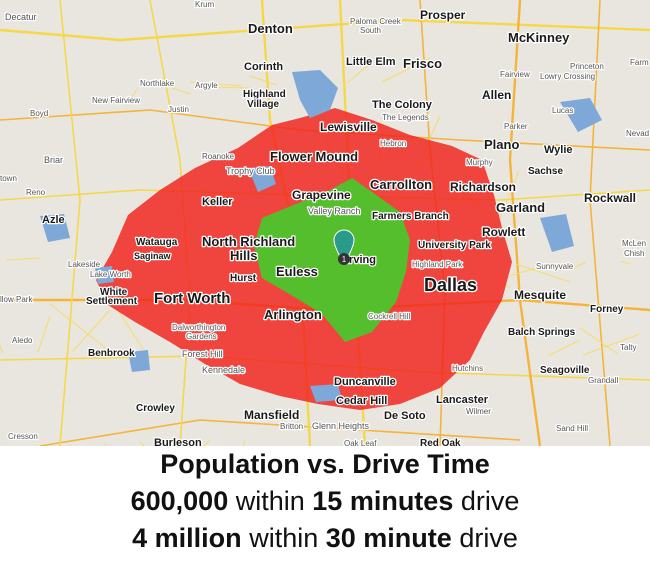 The image size is (650, 564). Describe the element at coordinates (341, 426) in the screenshot. I see `place-label: Glenn Heights` at that location.